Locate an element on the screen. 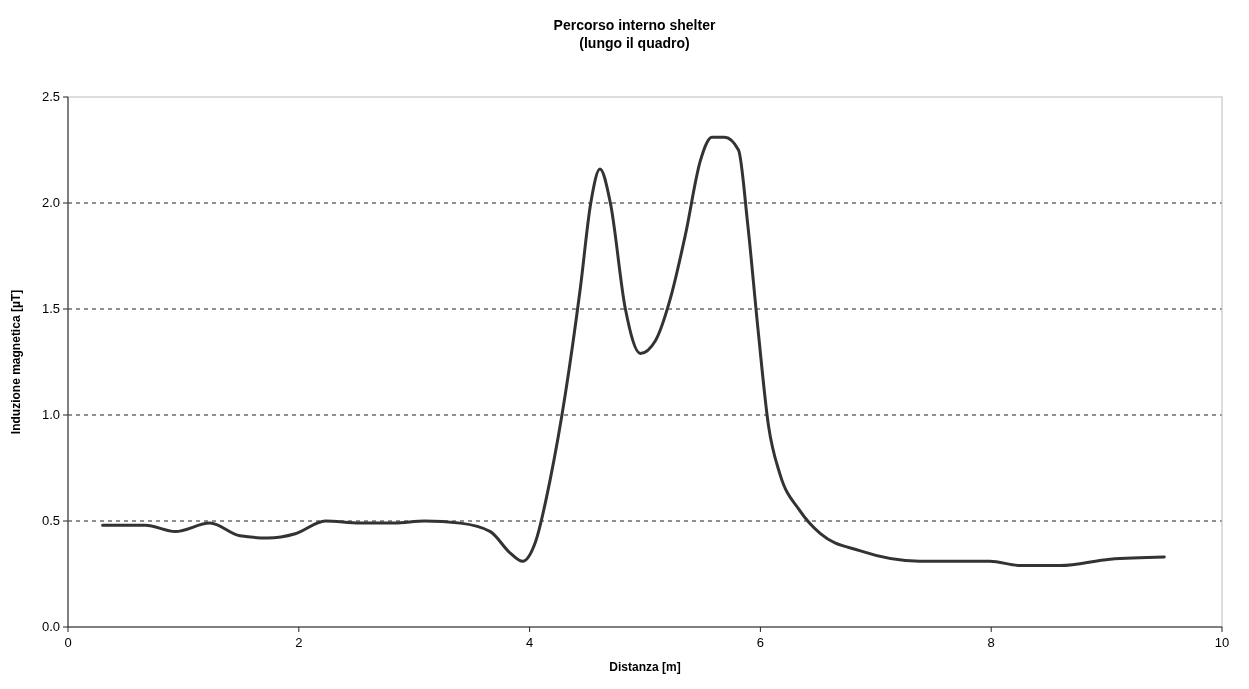  x-tick-label: 8 is located at coordinates (991, 642).